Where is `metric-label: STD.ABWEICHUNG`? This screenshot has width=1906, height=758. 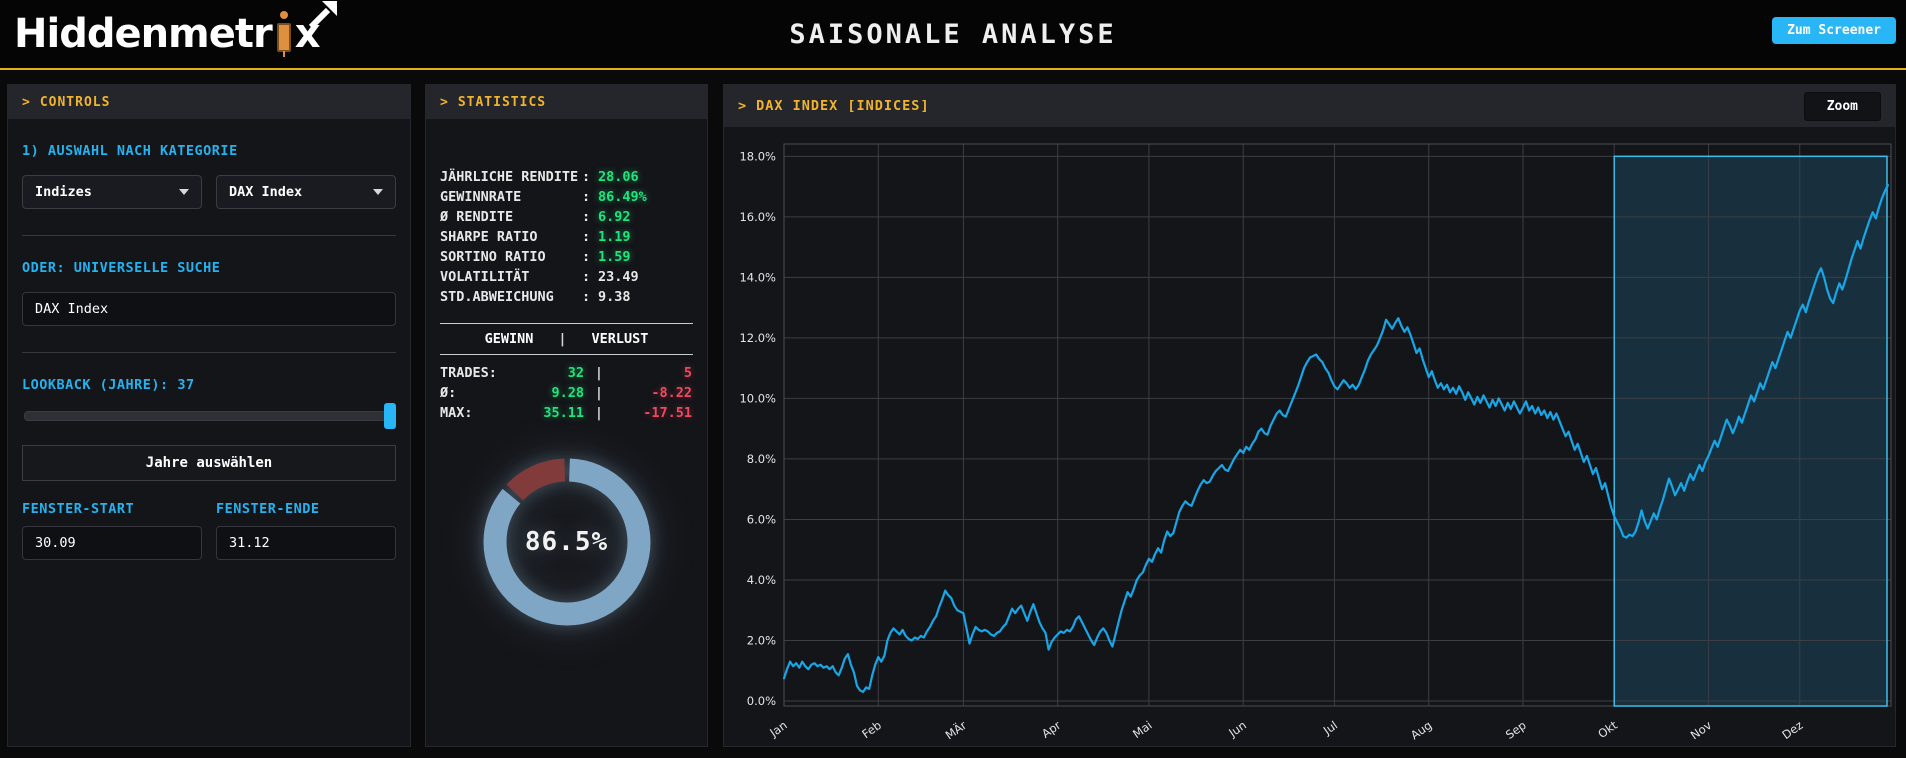
metric-label: STD.ABWEICHUNG is located at coordinates (497, 297).